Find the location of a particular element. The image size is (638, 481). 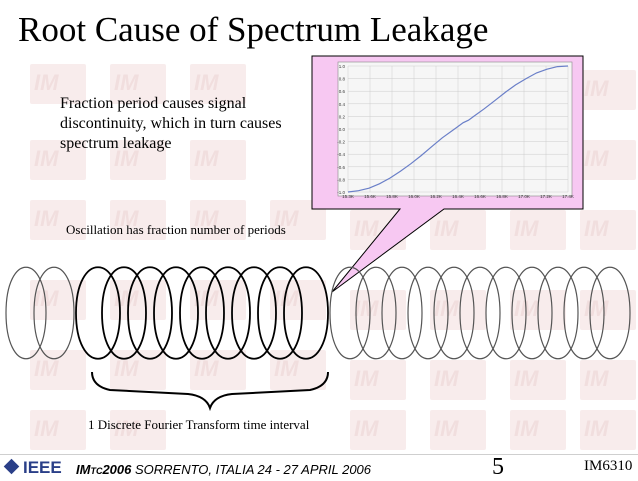

presentation-code: IM6310 is located at coordinates (608, 466).